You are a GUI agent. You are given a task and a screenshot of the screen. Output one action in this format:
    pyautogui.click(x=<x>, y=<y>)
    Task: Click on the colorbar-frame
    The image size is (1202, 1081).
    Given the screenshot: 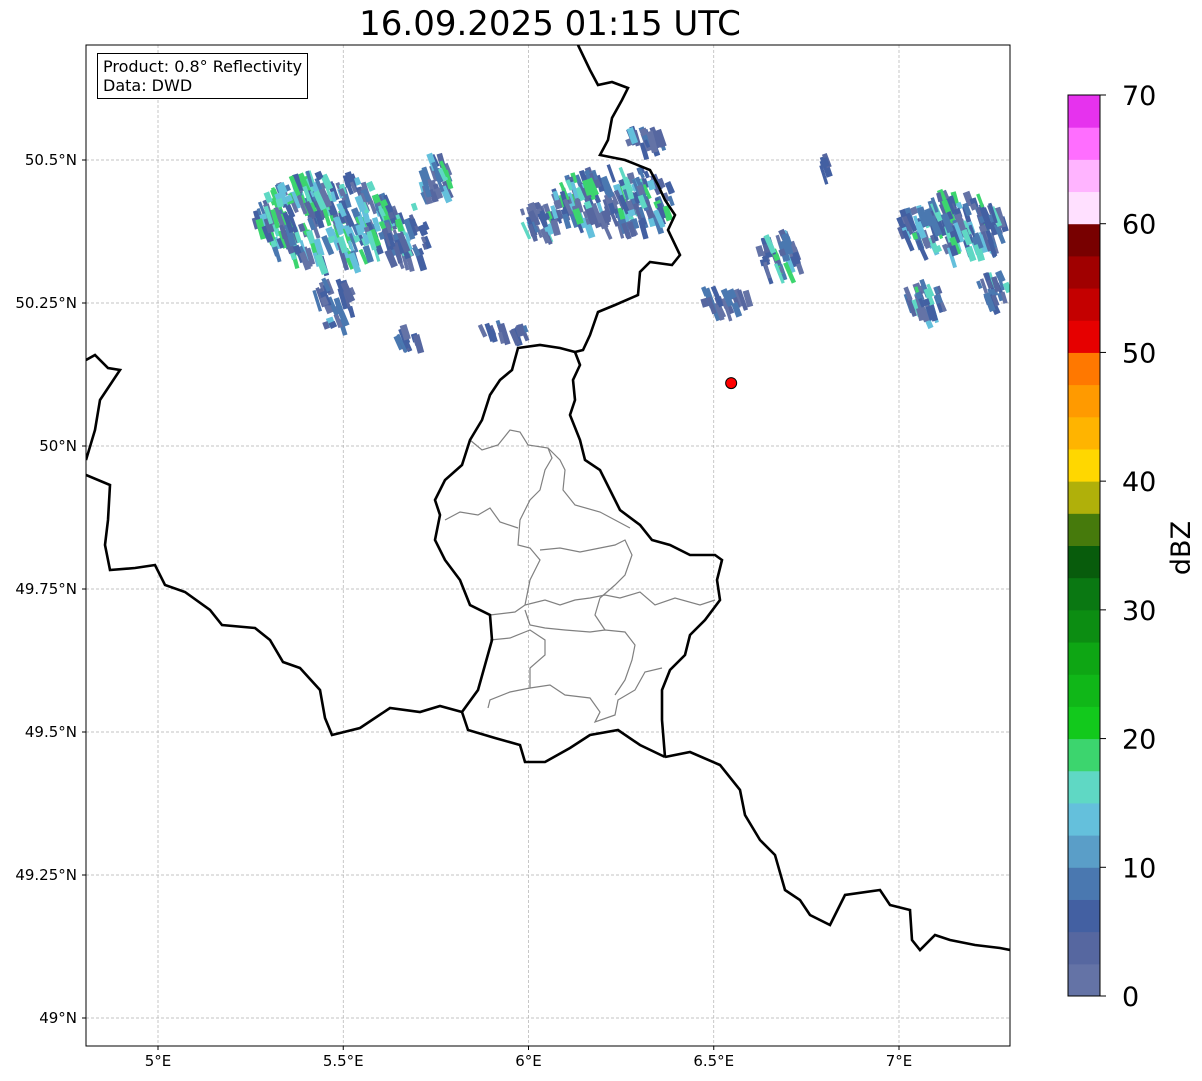 What is the action you would take?
    pyautogui.click(x=1084, y=545)
    